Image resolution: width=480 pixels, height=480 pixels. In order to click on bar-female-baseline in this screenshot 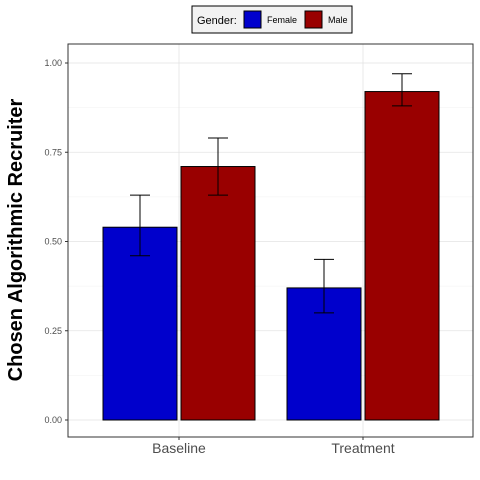, I will do `click(140, 323)`.